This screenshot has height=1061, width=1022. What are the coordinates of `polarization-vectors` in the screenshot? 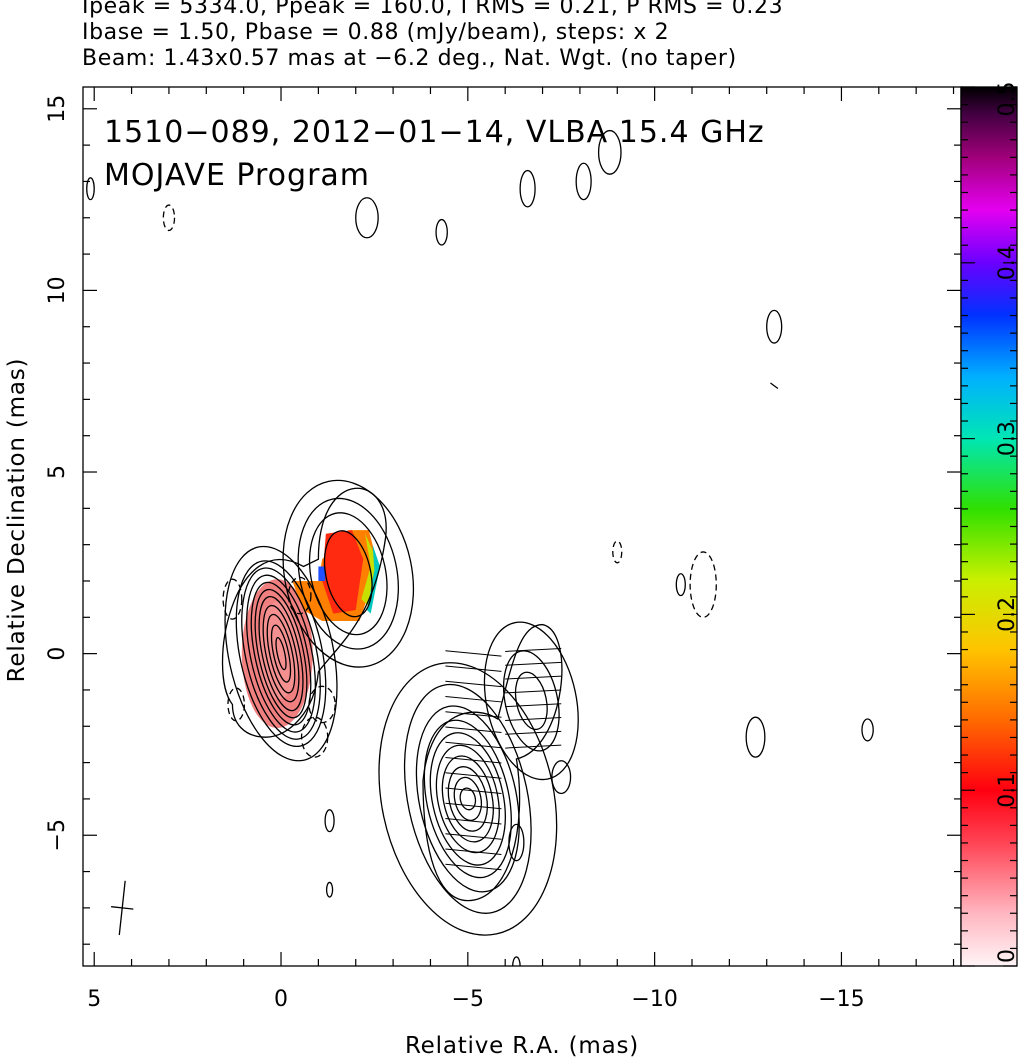 It's located at (503, 759).